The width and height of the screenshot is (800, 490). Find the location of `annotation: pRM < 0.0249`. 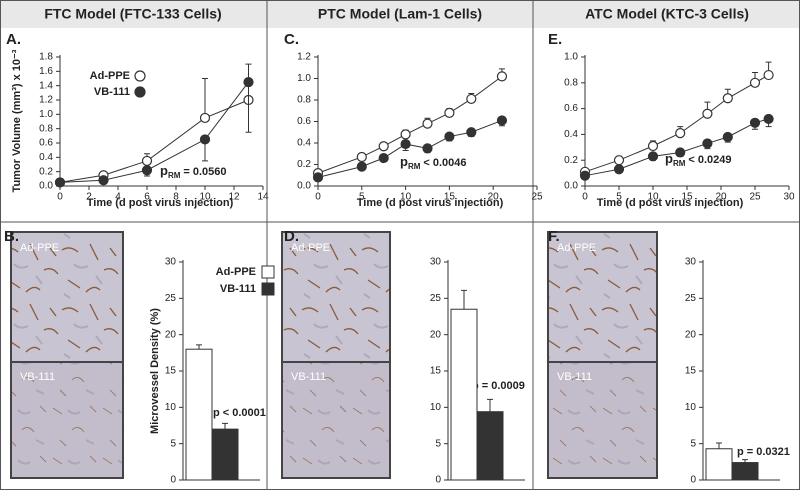

annotation: pRM < 0.0249 is located at coordinates (698, 159).